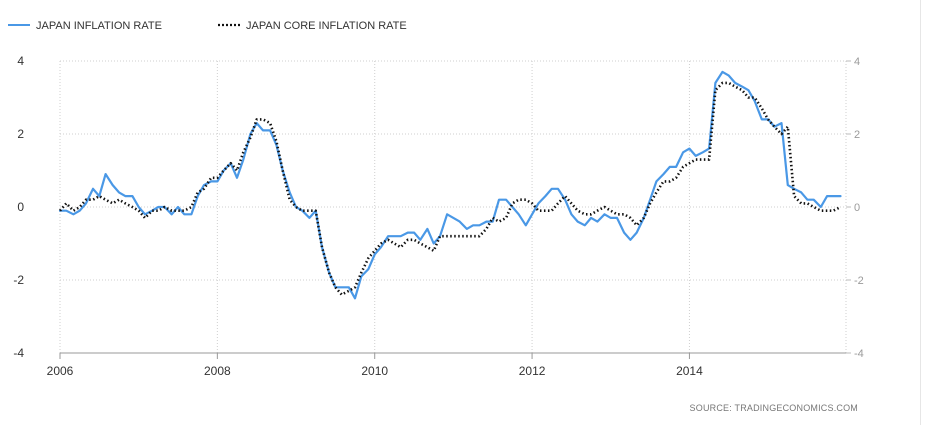 This screenshot has height=425, width=937. What do you see at coordinates (859, 281) in the screenshot?
I see `y-tick-label-right: -2` at bounding box center [859, 281].